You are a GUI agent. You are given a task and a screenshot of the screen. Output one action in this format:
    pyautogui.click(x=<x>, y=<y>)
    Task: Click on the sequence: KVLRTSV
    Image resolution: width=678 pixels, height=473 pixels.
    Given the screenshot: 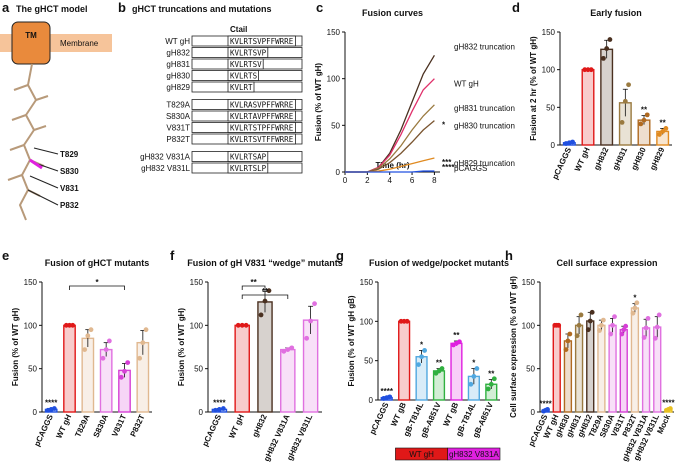 What is the action you would take?
    pyautogui.click(x=246, y=64)
    